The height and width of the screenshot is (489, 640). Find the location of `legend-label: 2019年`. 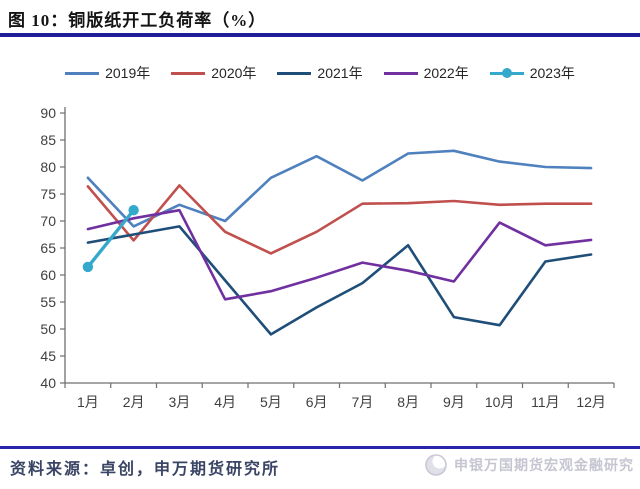

legend-label: 2019年 is located at coordinates (128, 73).